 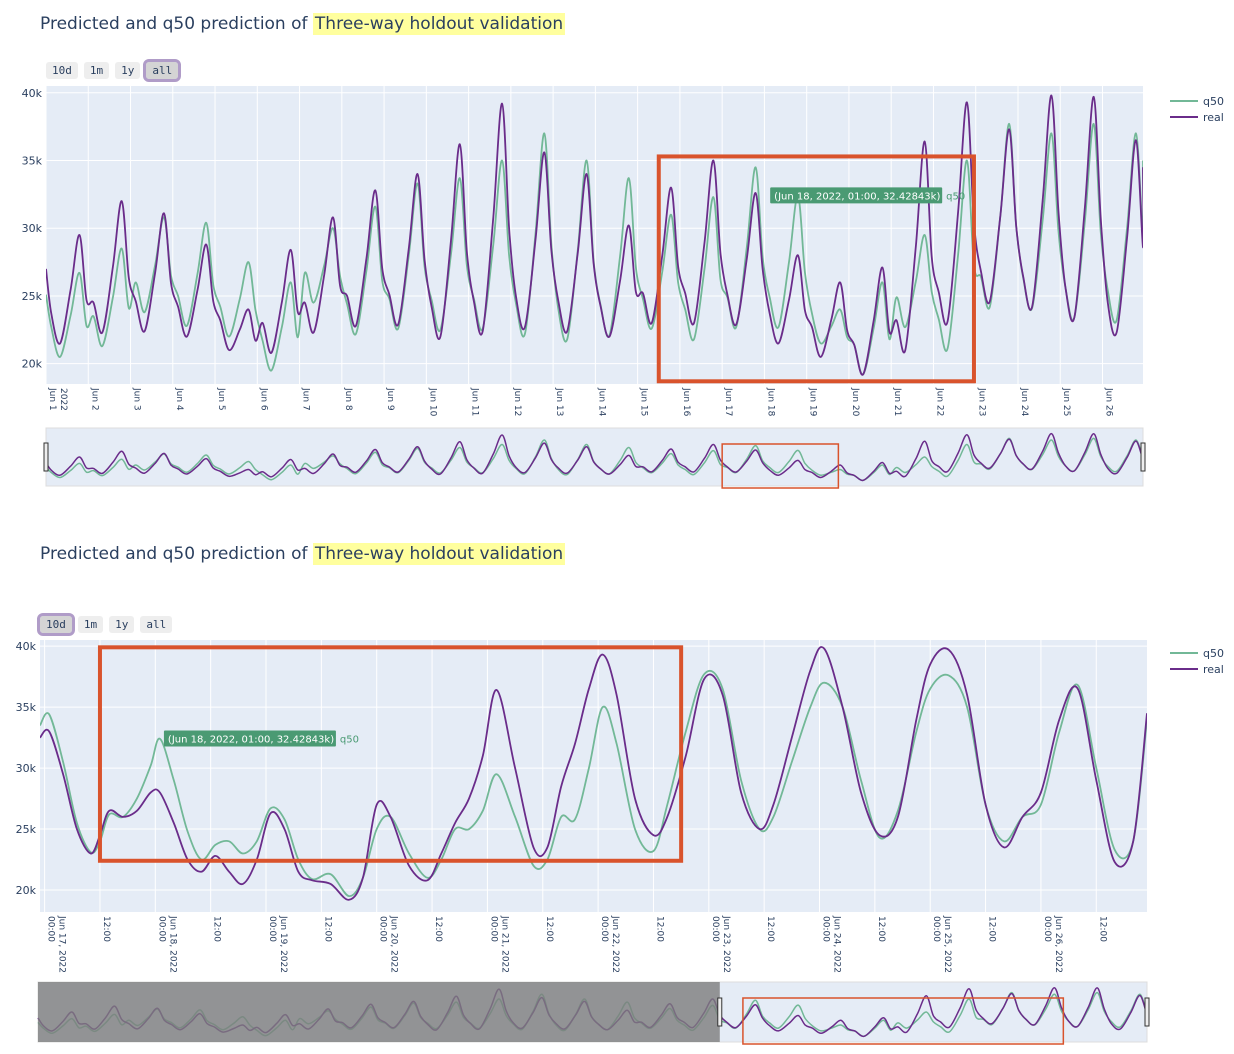 What do you see at coordinates (837, 944) in the screenshot?
I see `x-tick-label: Jun 24, 2022` at bounding box center [837, 944].